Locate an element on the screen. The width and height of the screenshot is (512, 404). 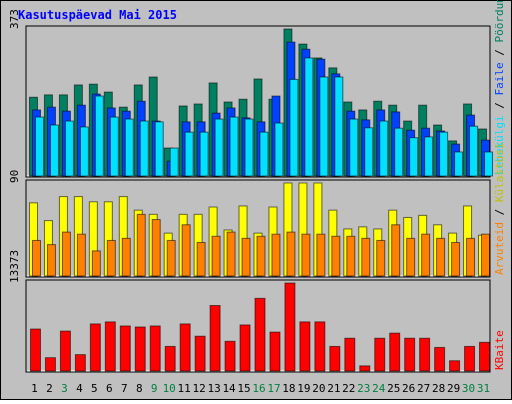
x-tick-label: 7 is located at coordinates (124, 388).